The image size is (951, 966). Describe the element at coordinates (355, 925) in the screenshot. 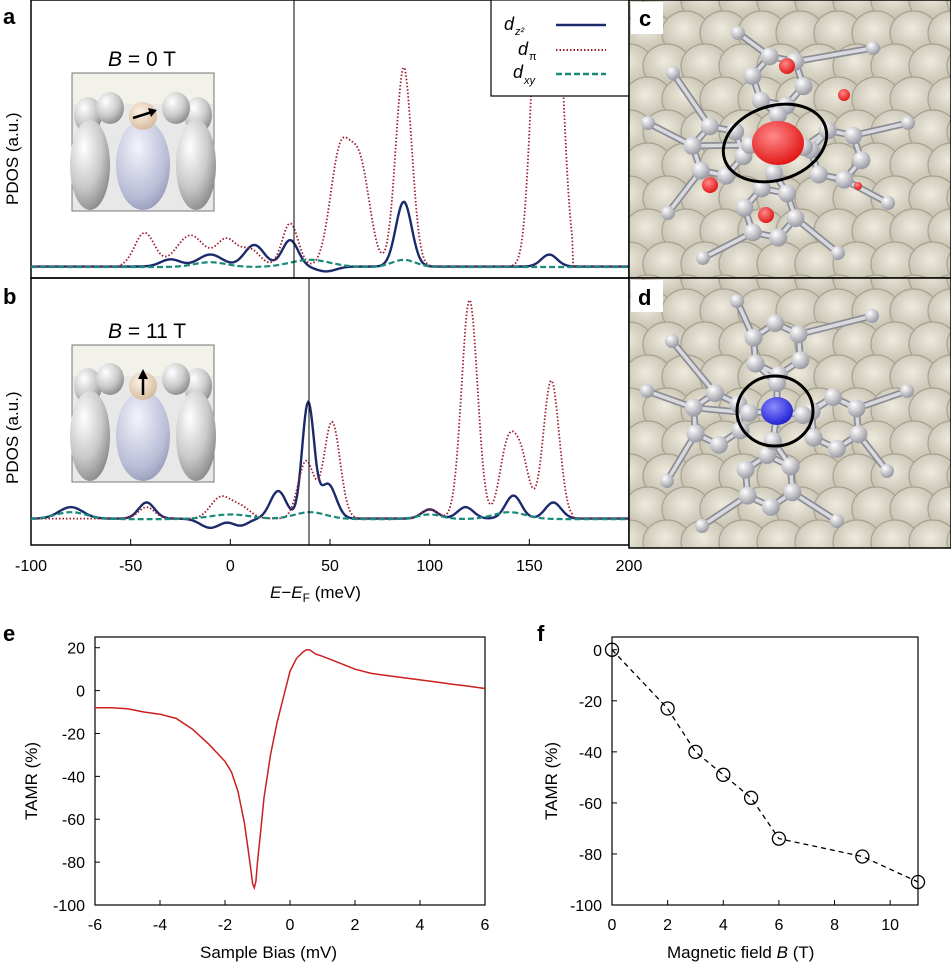

I see `tamr-e-x-tick-label: 2` at that location.